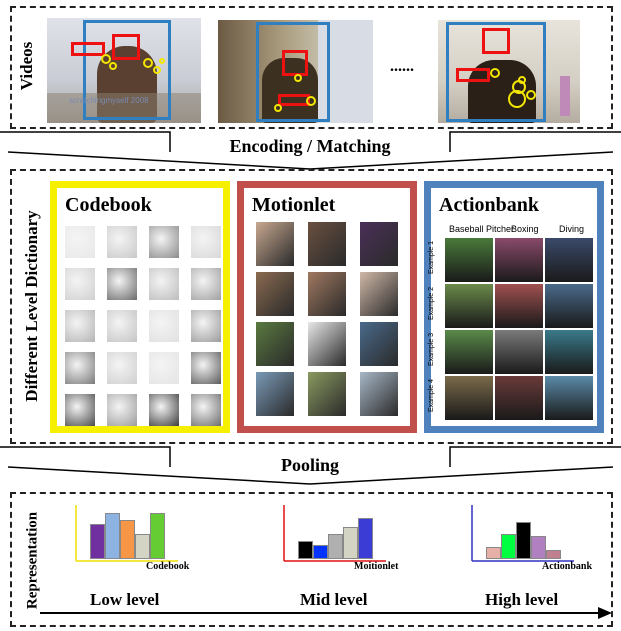 The image size is (621, 631). I want to click on video-frame-1: scratchingmyself 2008, so click(124, 70).